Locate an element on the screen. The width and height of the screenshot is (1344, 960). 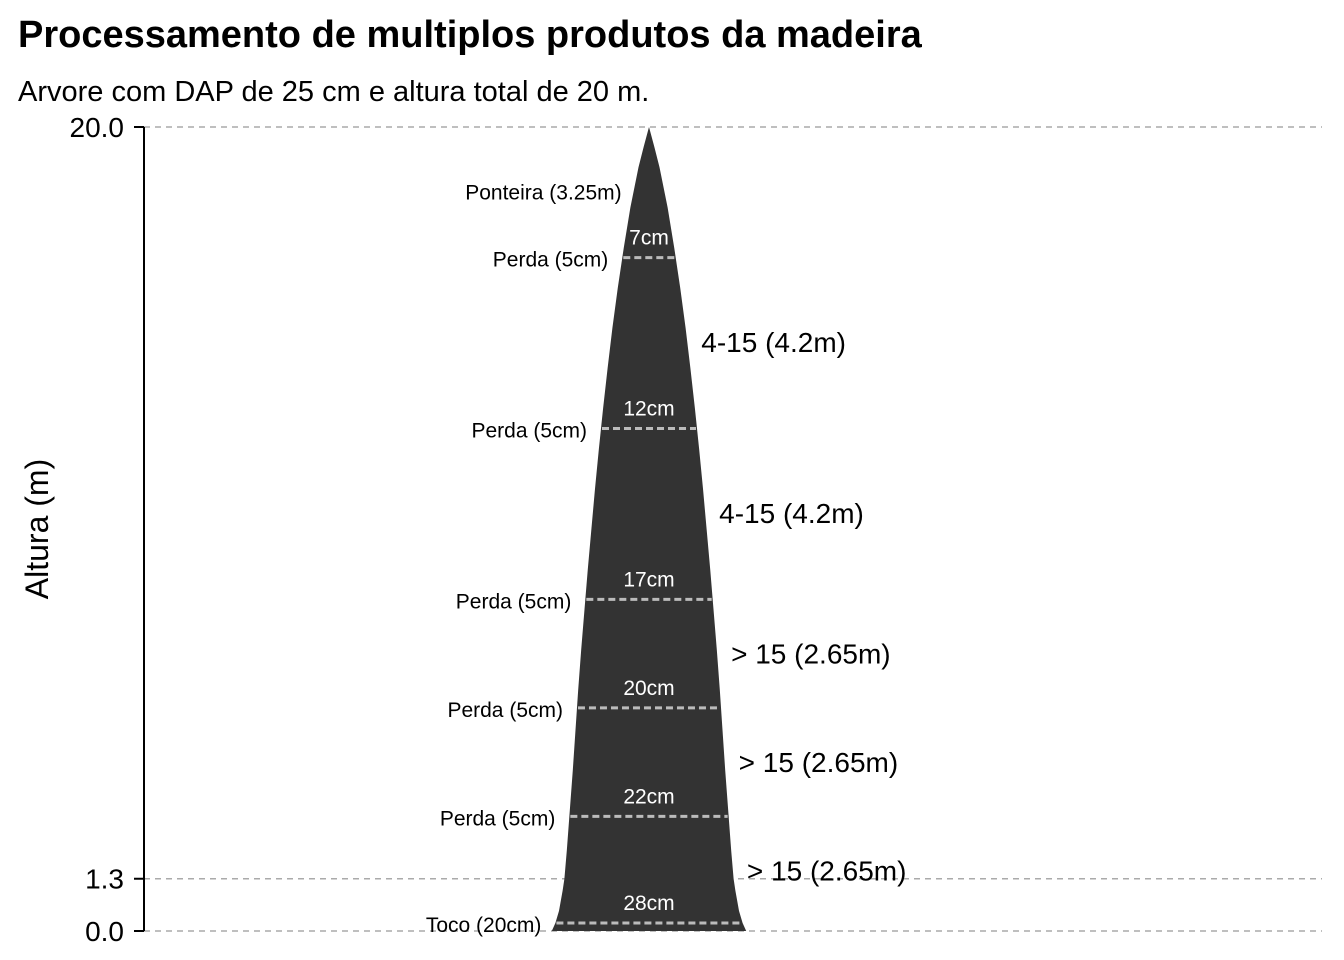
diameter-label: 20cm is located at coordinates (648, 688).